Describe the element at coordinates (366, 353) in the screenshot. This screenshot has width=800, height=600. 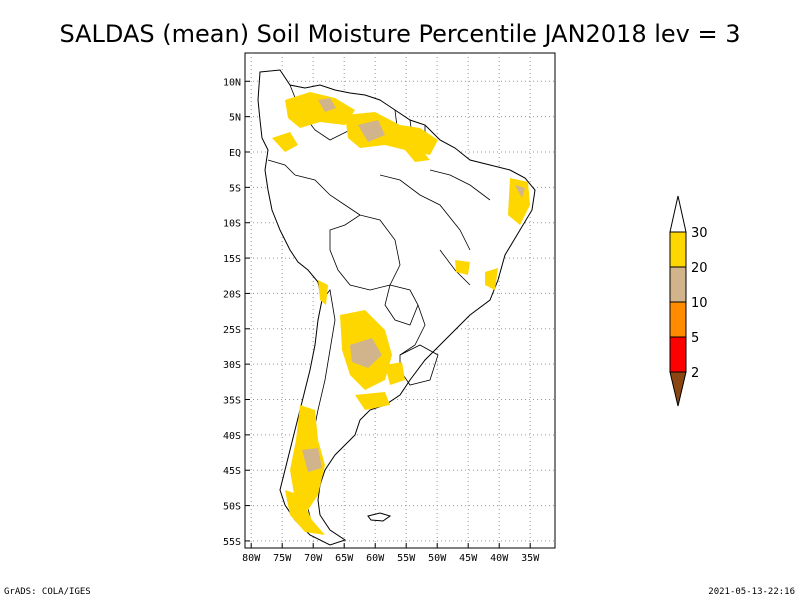
I see `dry-patch-argentina-core` at that location.